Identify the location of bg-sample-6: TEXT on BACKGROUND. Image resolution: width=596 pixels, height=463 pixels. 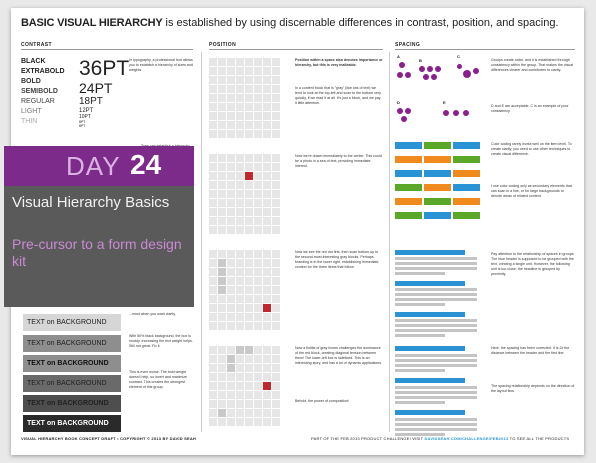
(72, 423).